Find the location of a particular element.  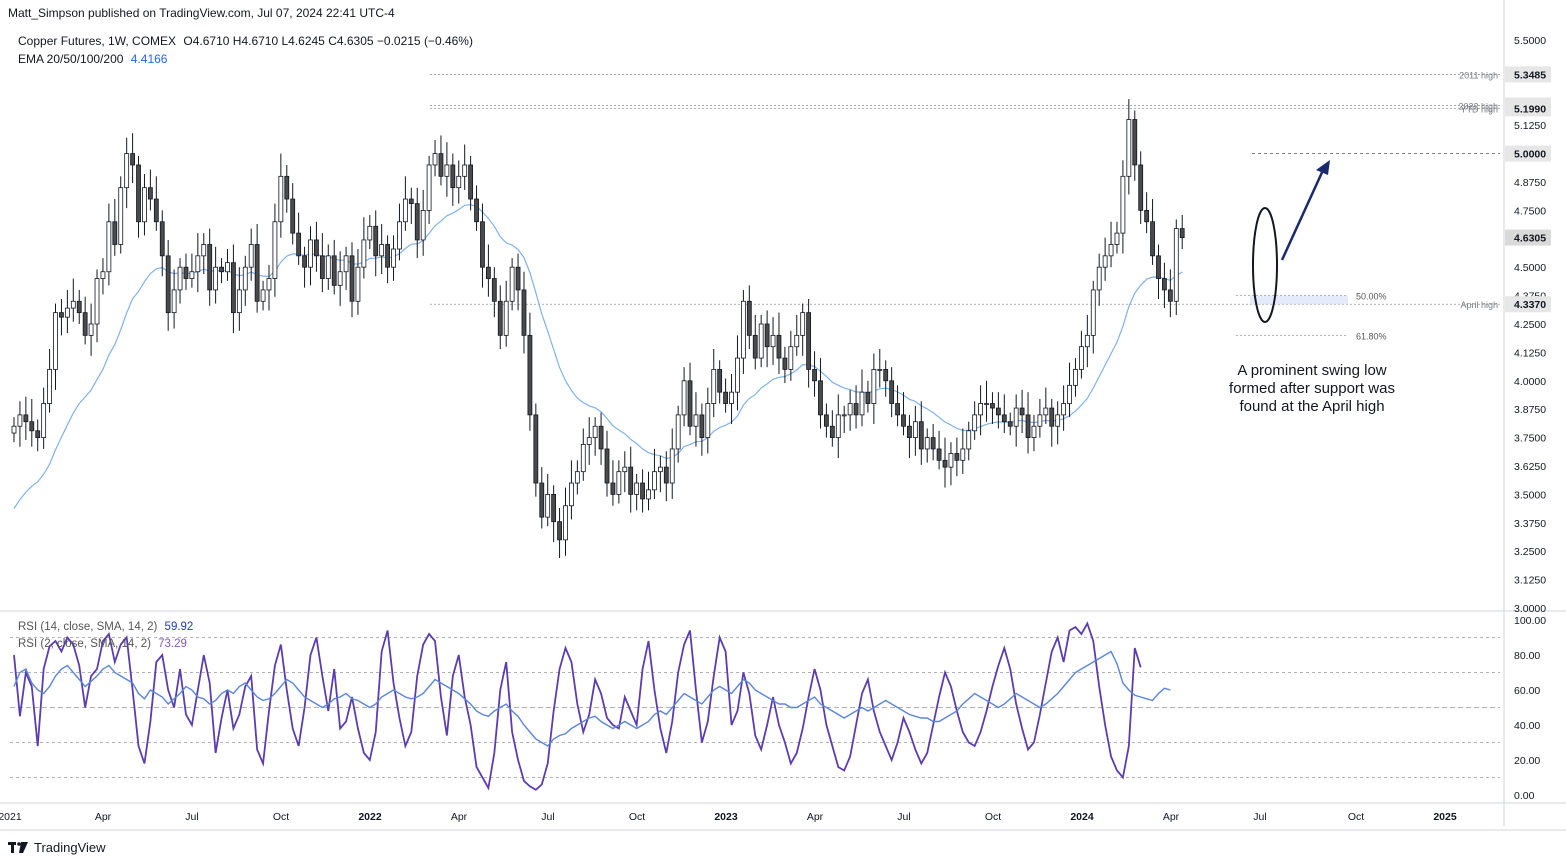

trend-arrow-head is located at coordinates (1323, 167).